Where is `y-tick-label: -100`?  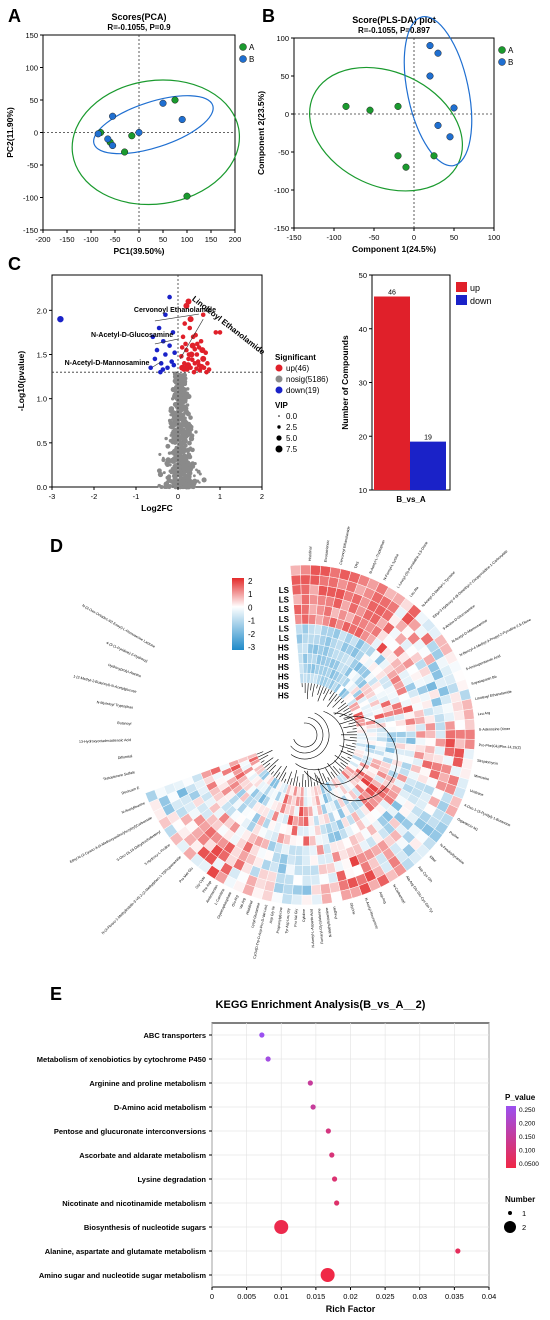 y-tick-label: -100 is located at coordinates (281, 190).